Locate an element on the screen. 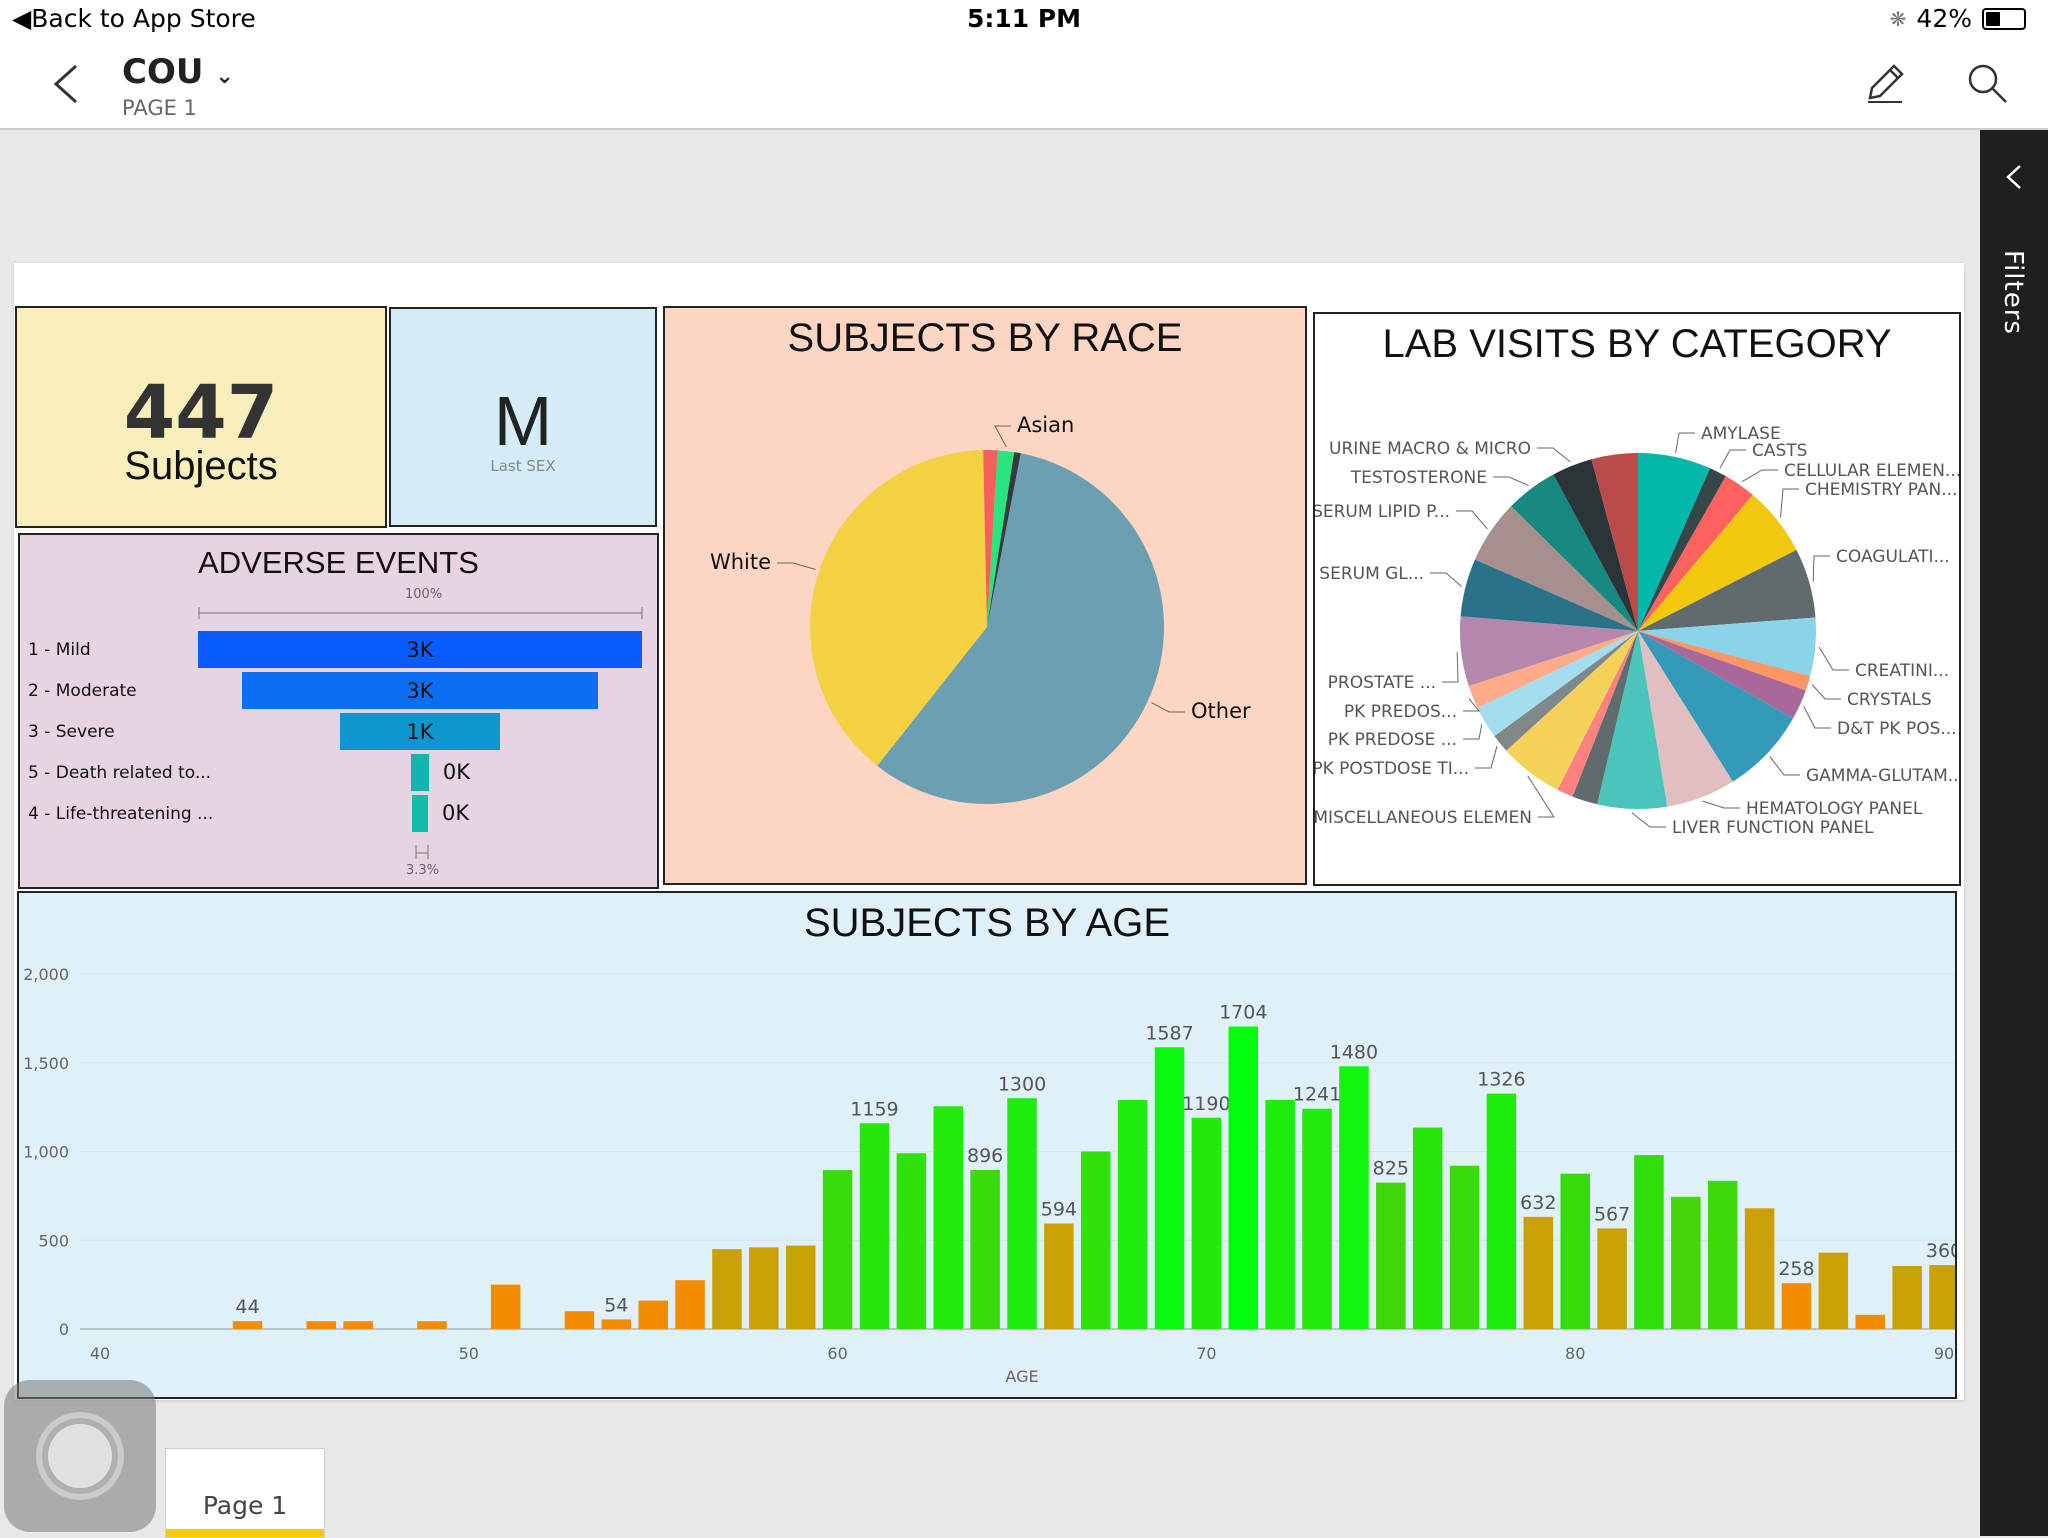  pie-leader-line is located at coordinates (796, 566).